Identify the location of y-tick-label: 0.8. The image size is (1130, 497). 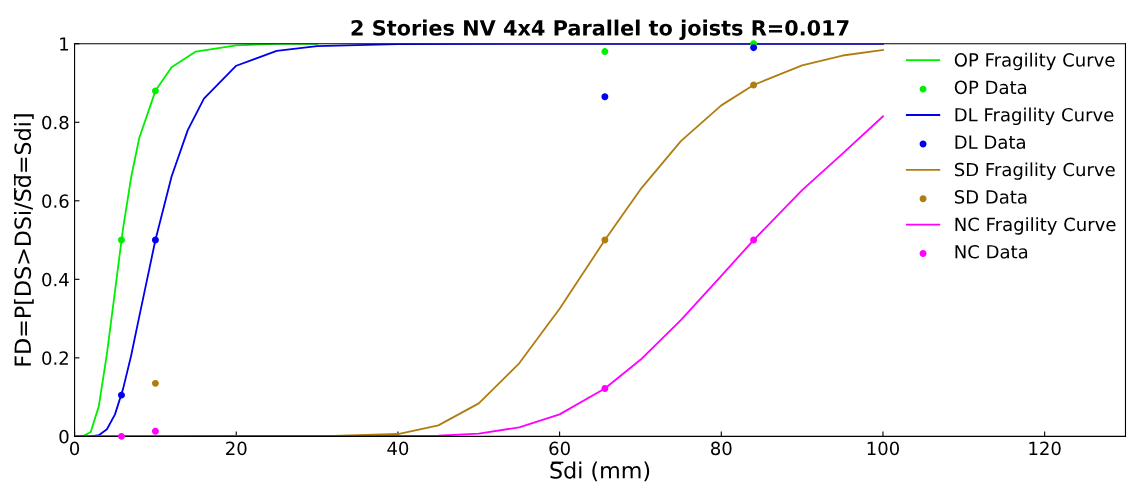
(55, 122).